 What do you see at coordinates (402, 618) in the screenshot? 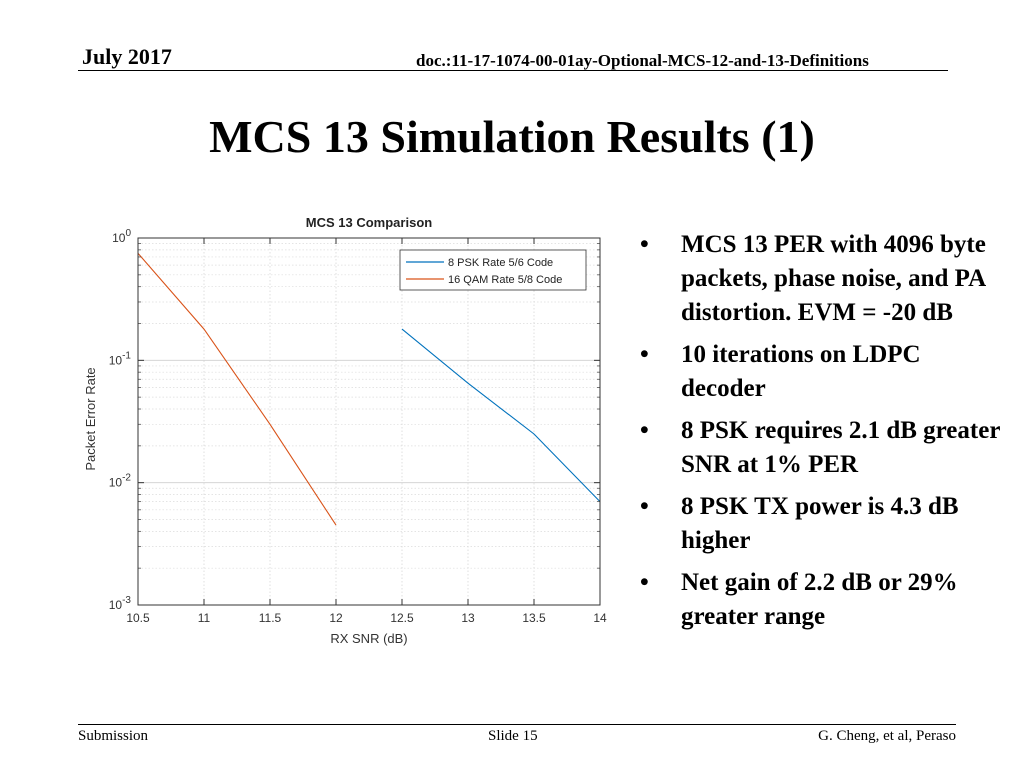
I see `x-tick-label: 12.5` at bounding box center [402, 618].